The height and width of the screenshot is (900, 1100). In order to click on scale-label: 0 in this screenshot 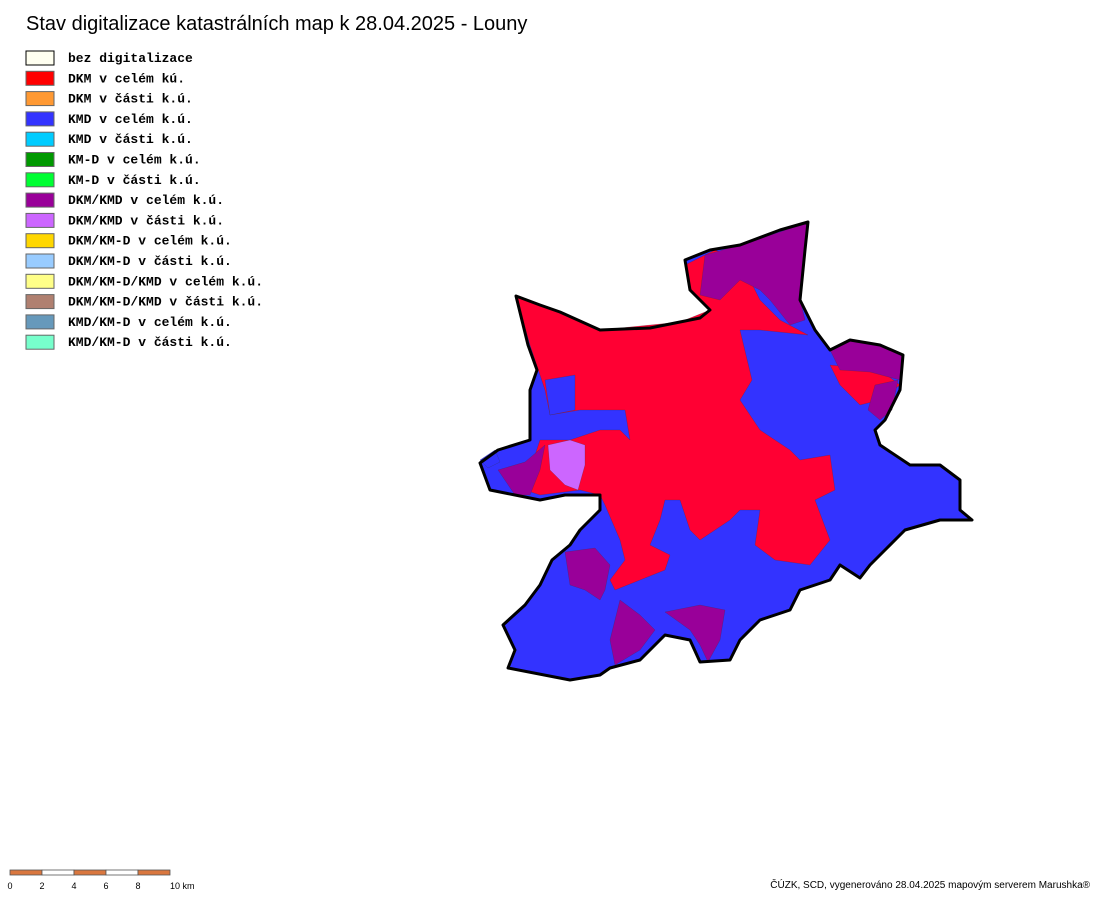, I will do `click(9, 886)`.